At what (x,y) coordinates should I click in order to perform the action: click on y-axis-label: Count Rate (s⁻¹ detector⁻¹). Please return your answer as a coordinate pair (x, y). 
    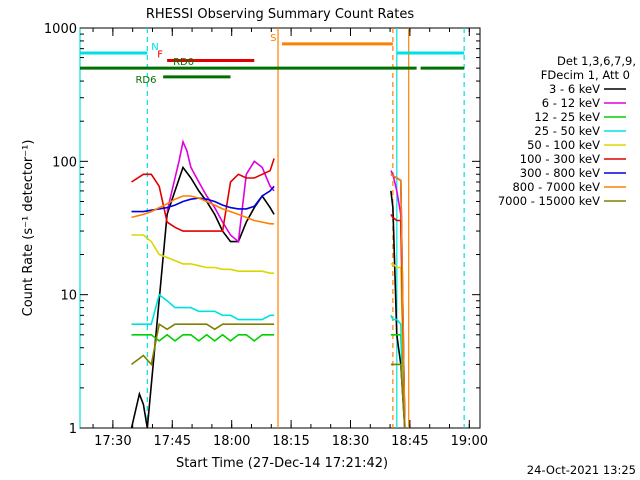
    Looking at the image, I should click on (28, 228).